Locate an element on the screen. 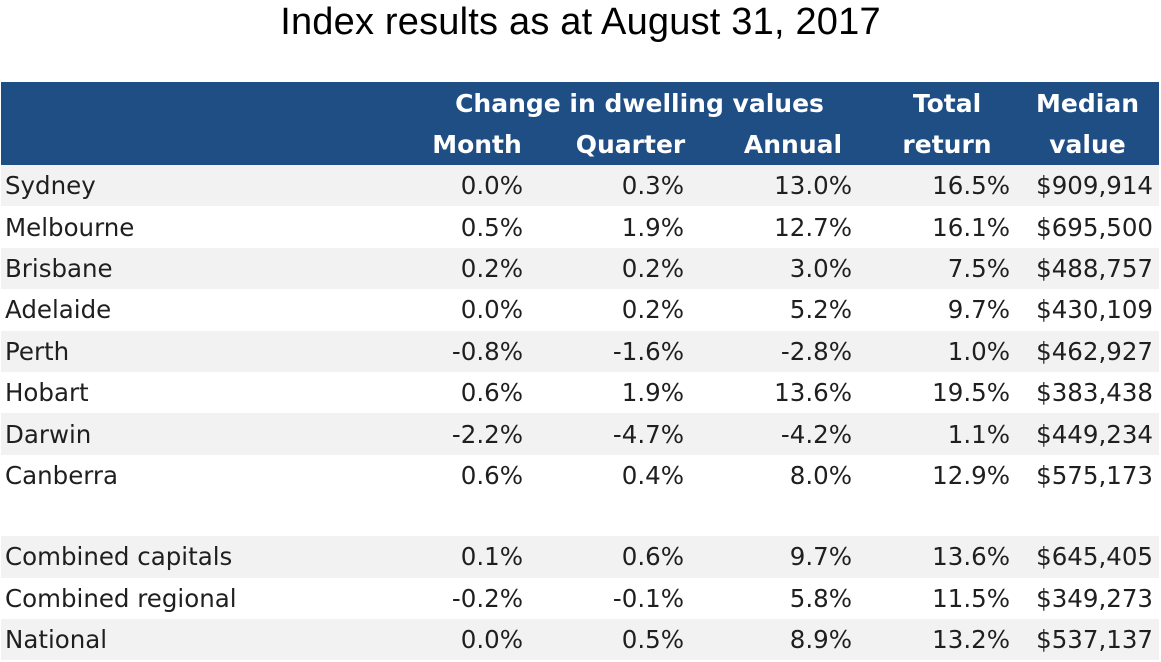  cell-total-return: 13.2% is located at coordinates (971, 640).